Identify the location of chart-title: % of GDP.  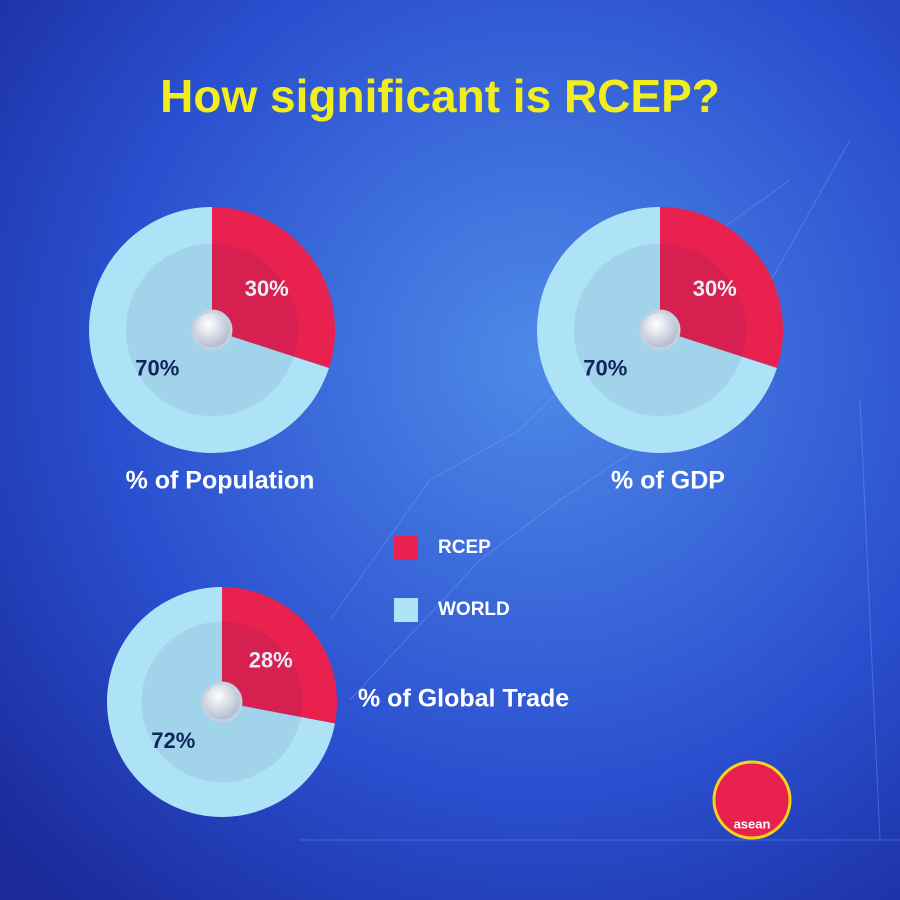
(668, 481).